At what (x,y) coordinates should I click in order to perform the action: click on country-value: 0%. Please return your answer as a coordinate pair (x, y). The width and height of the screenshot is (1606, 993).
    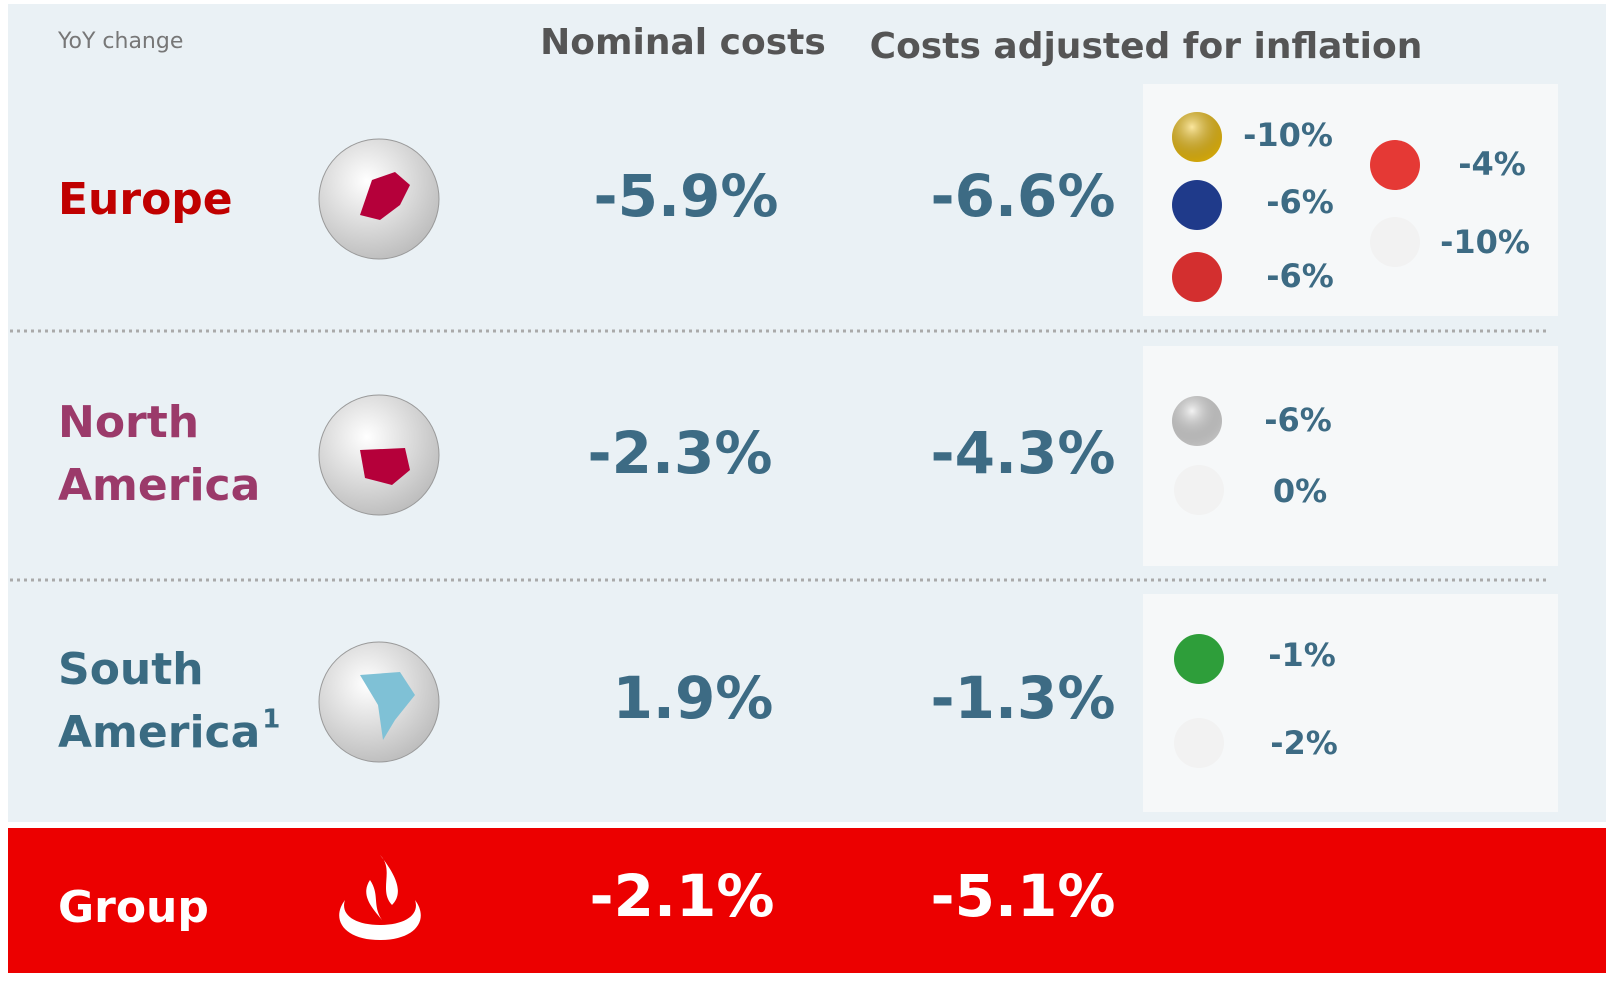
    Looking at the image, I should click on (1300, 491).